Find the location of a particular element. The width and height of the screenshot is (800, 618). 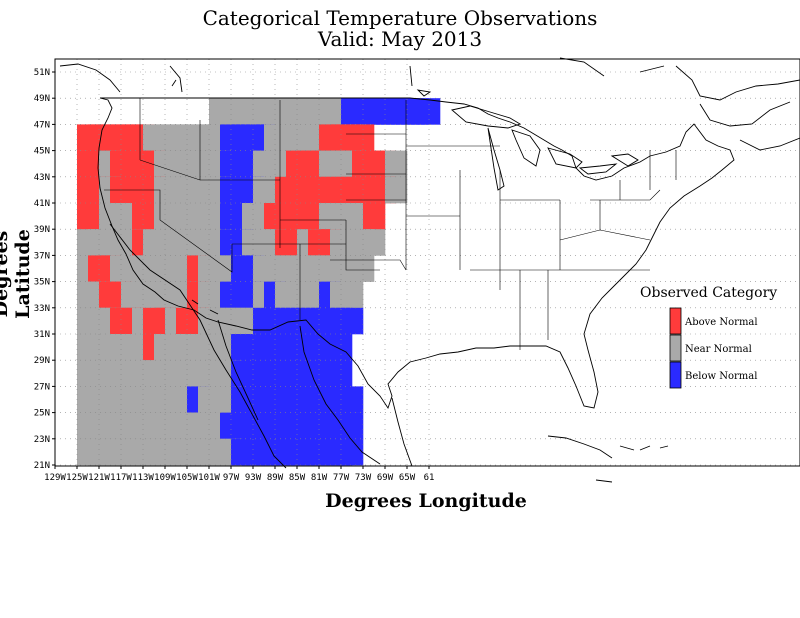

x-tick-label: 125W is located at coordinates (77, 478).